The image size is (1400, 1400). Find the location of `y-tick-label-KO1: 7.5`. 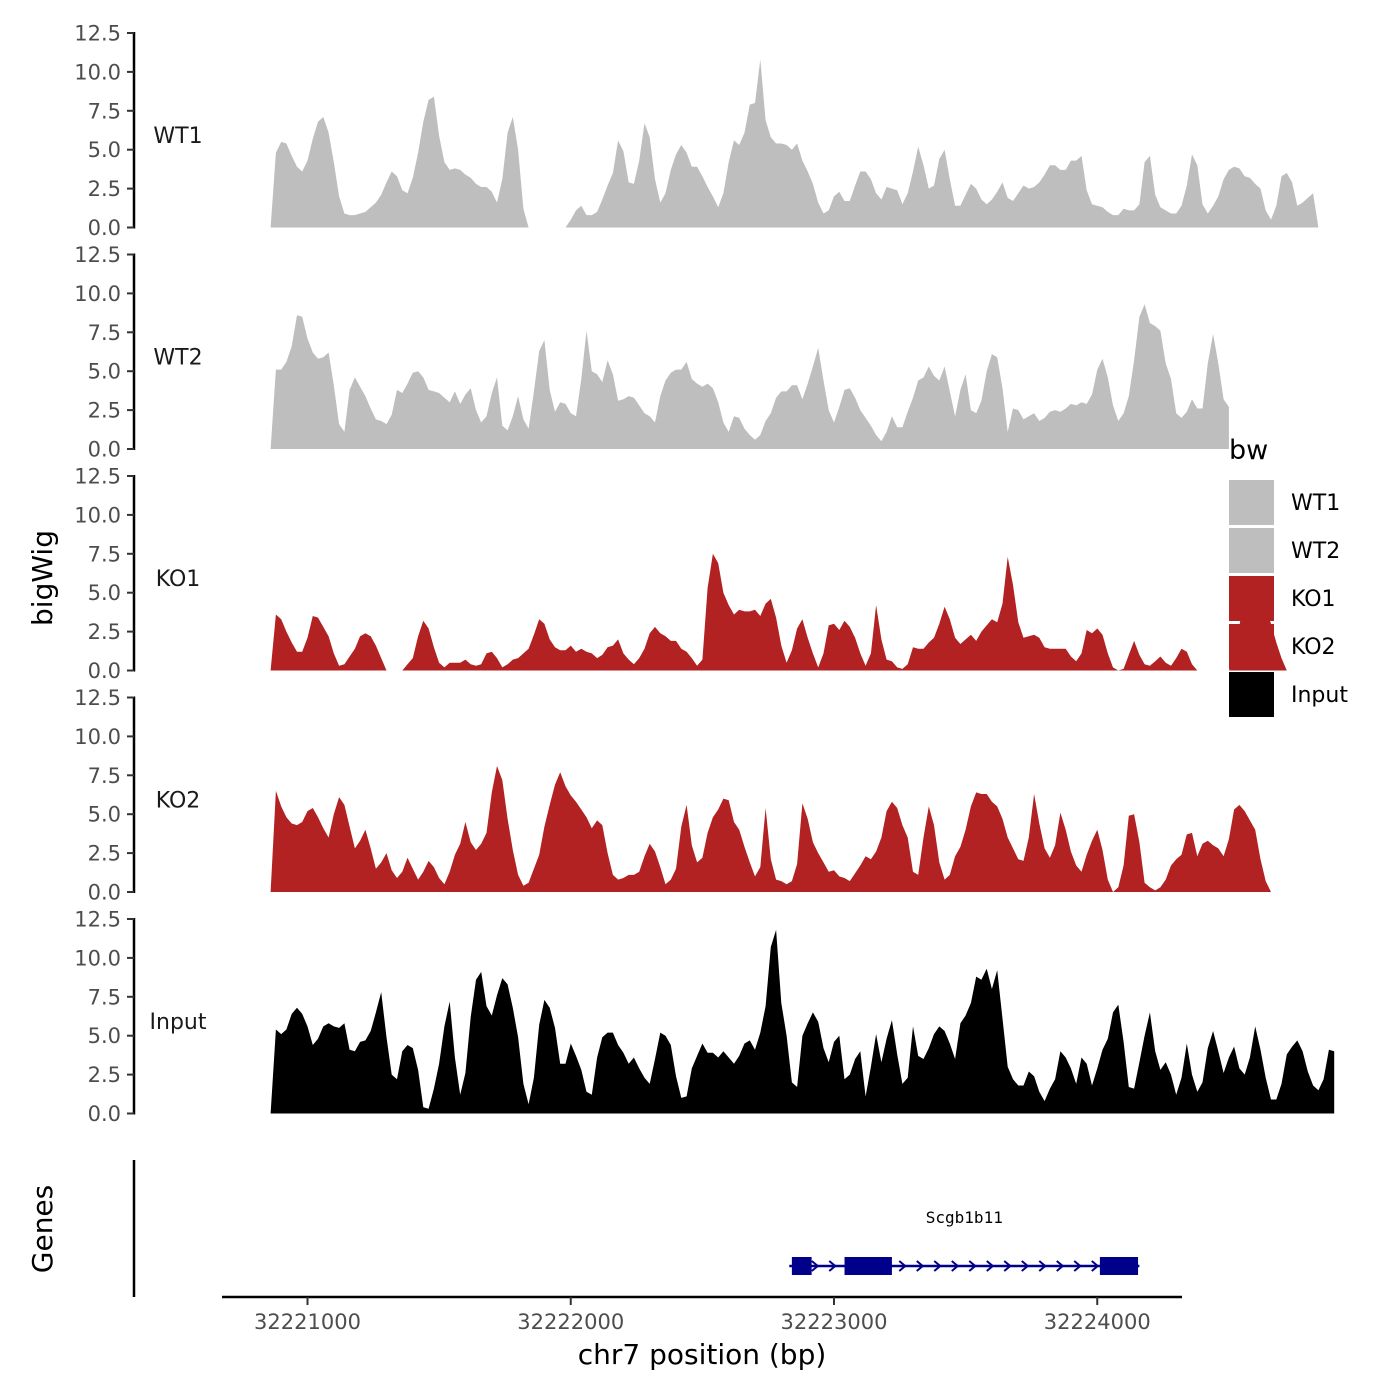

y-tick-label-KO1: 7.5 is located at coordinates (104, 554).